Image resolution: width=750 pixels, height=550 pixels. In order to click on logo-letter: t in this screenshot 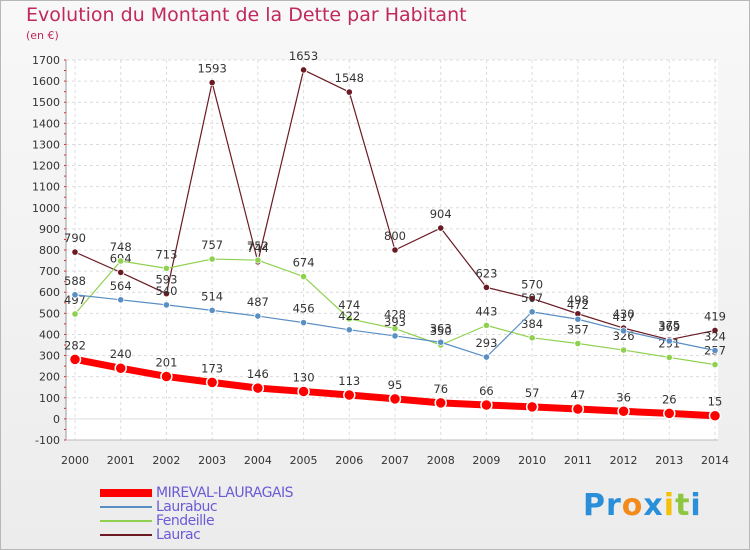, I will do `click(683, 505)`.